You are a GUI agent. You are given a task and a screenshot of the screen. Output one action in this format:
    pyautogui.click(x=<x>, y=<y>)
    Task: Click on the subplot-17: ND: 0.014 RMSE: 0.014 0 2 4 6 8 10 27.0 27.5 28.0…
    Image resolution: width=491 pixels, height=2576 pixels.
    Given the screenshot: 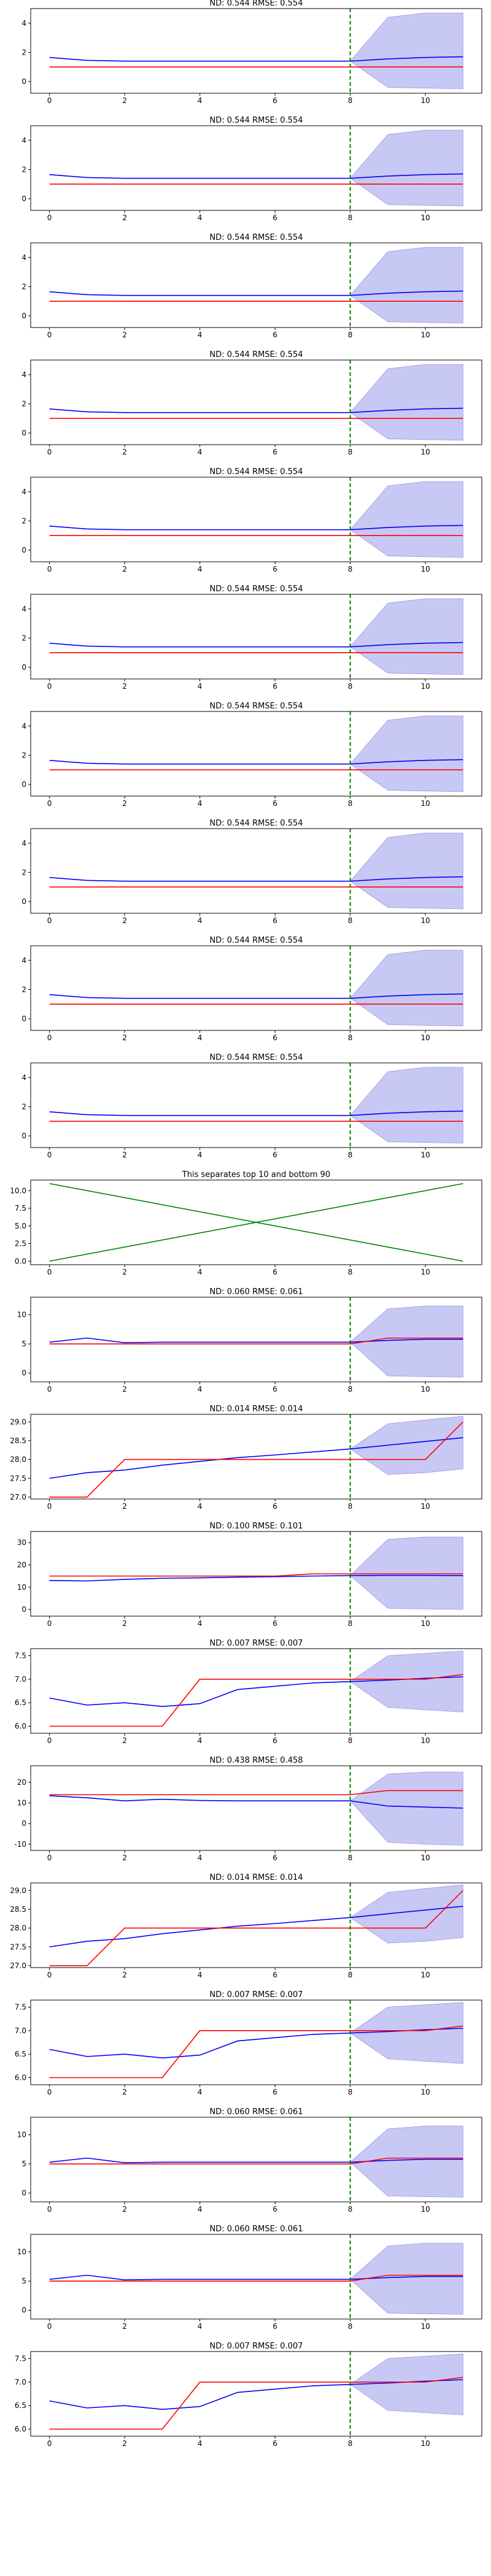 What is the action you would take?
    pyautogui.click(x=246, y=1926)
    